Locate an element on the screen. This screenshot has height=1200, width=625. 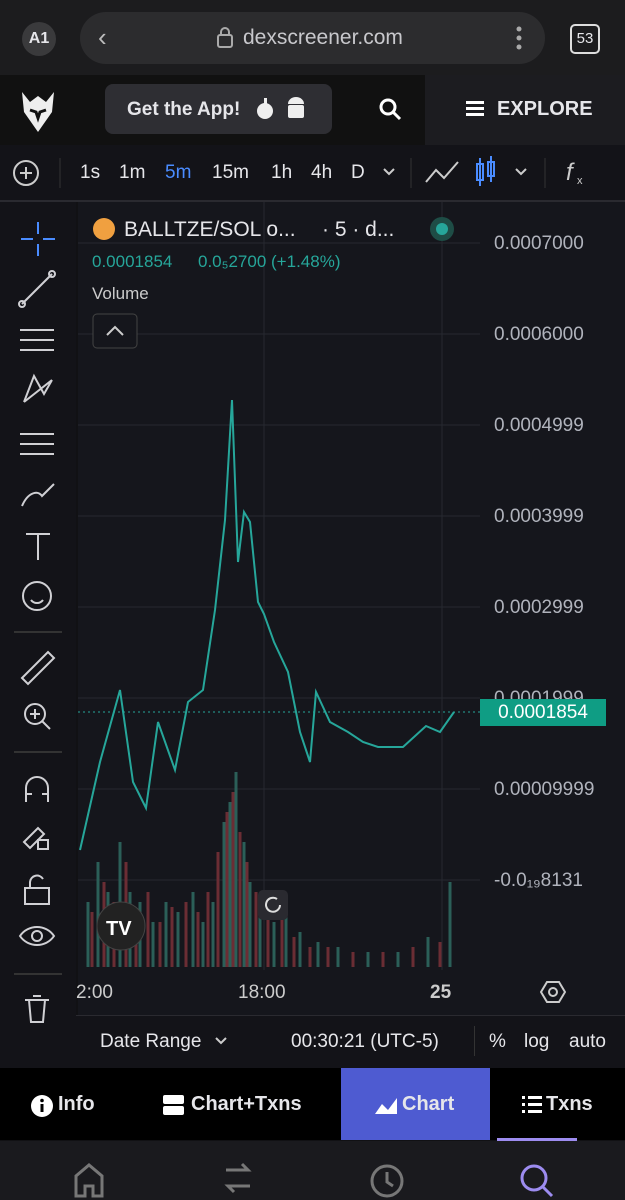
timeframe: 1s is located at coordinates (90, 172).